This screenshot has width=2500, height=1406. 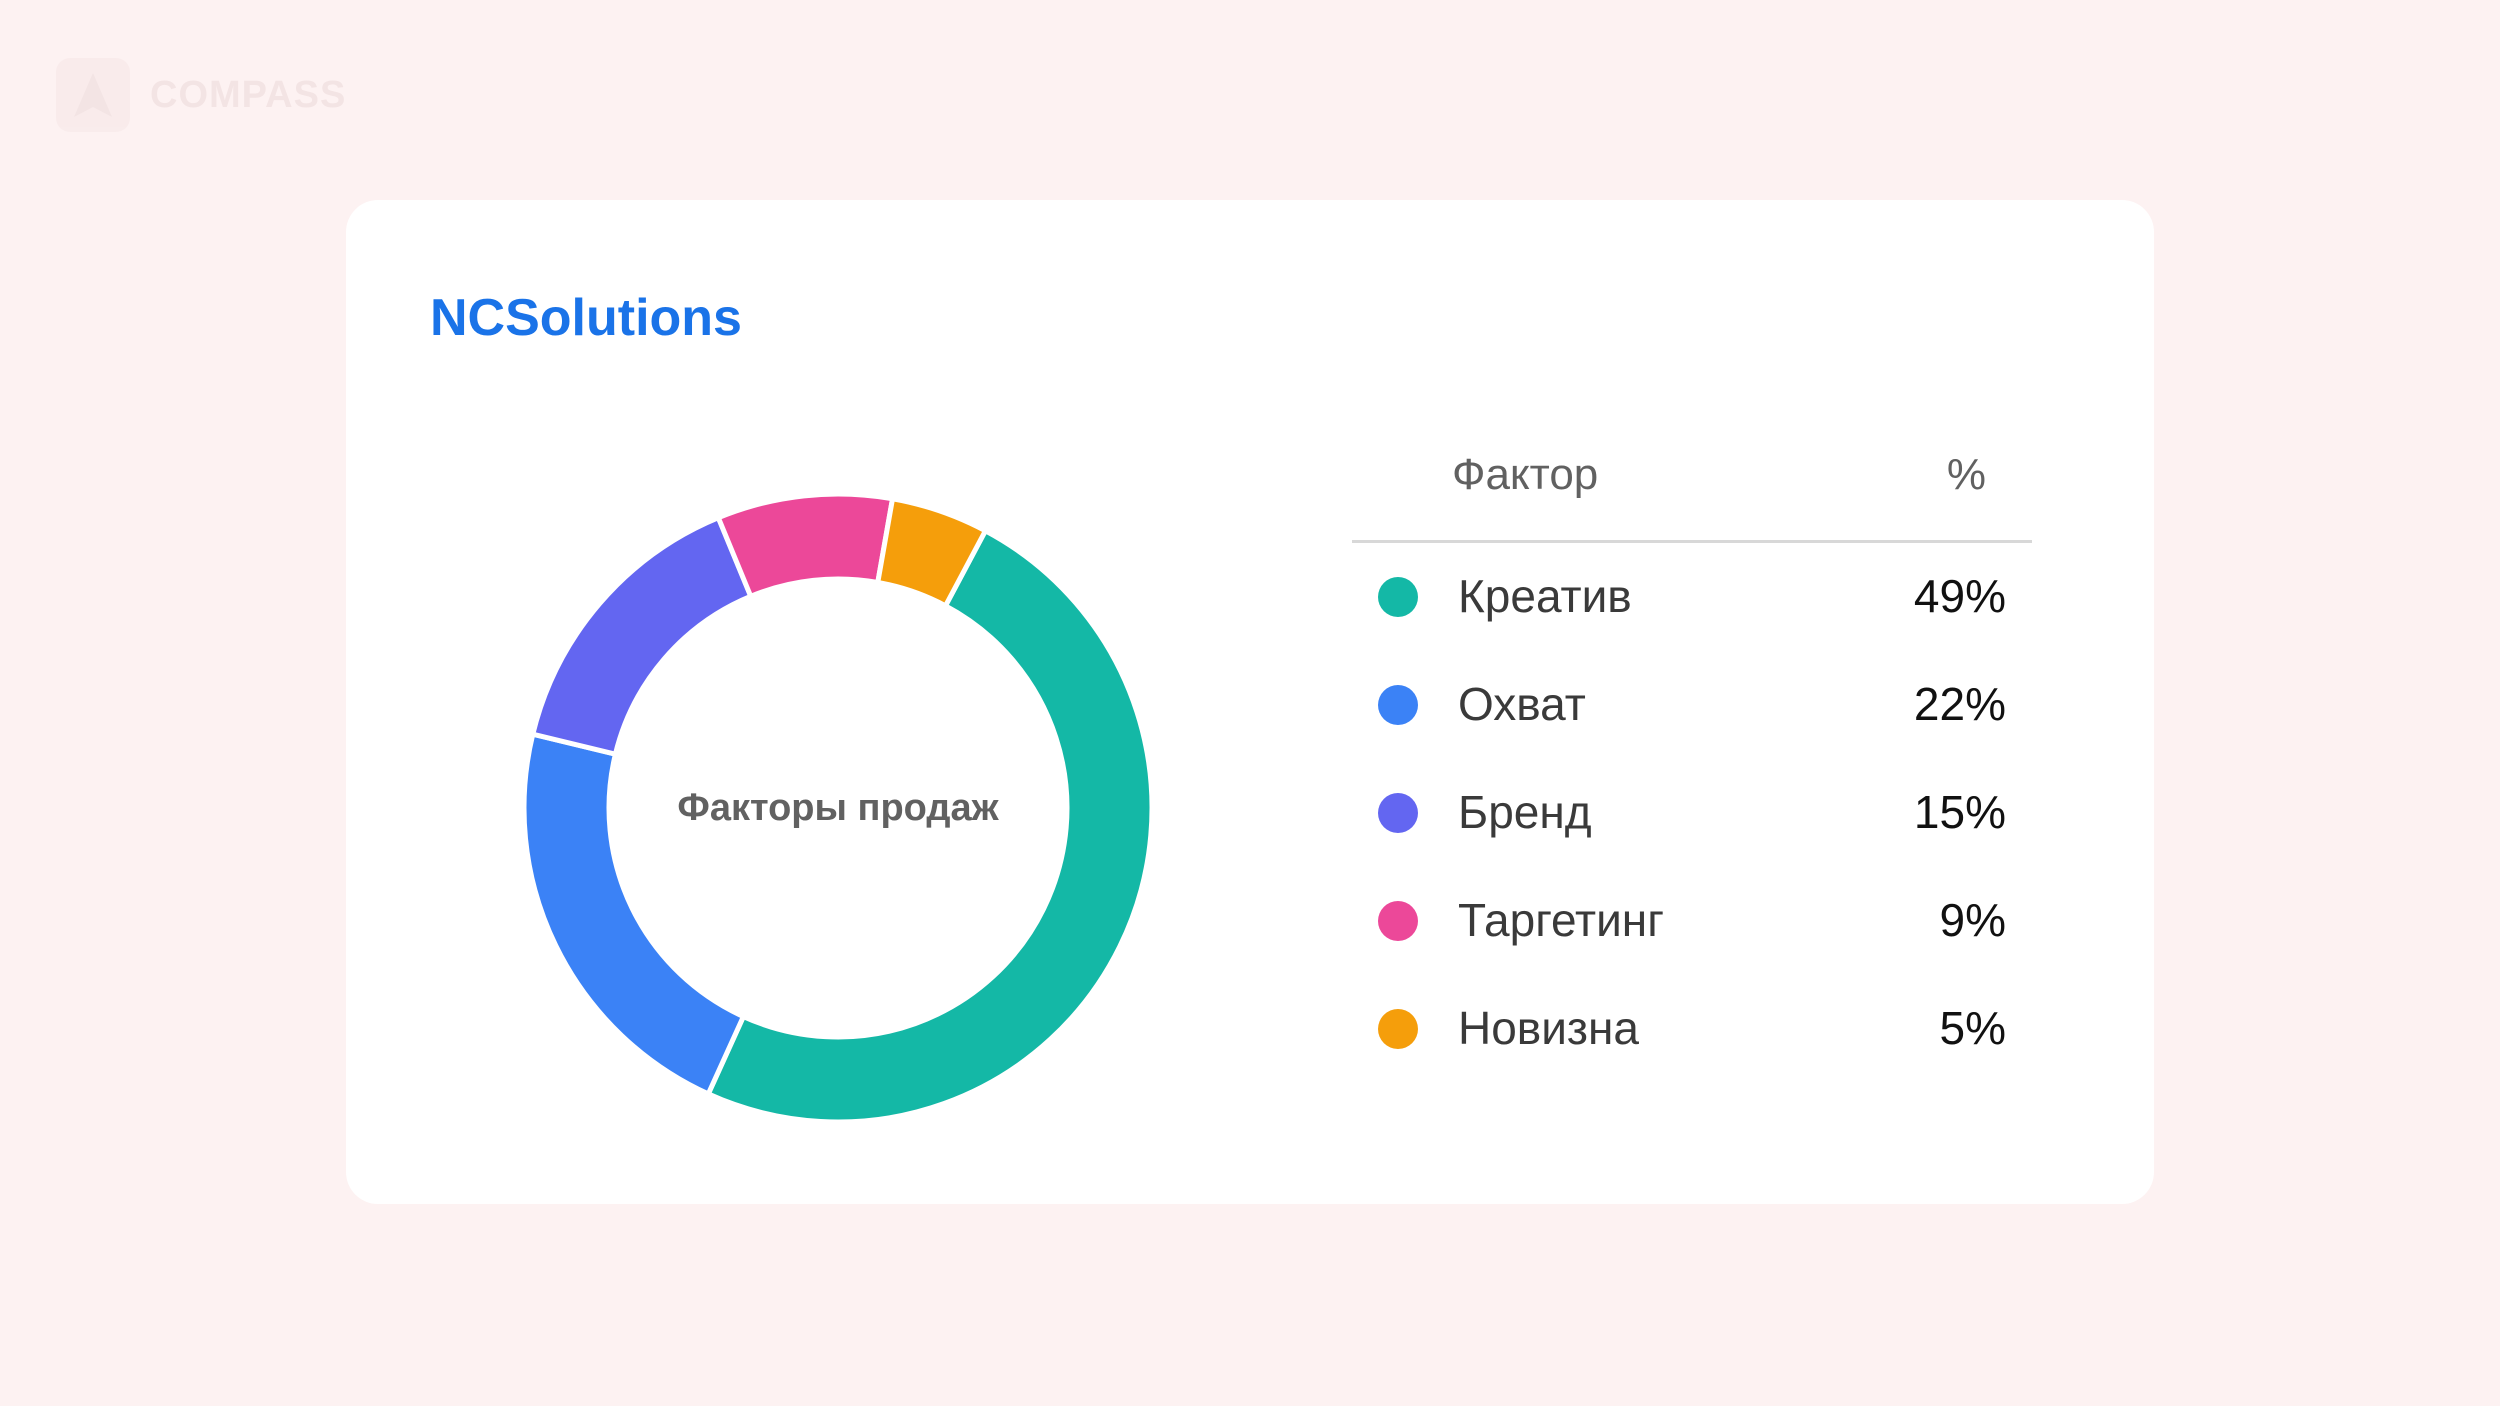 I want to click on table-row: Таргетинг 9%, so click(x=1692, y=921).